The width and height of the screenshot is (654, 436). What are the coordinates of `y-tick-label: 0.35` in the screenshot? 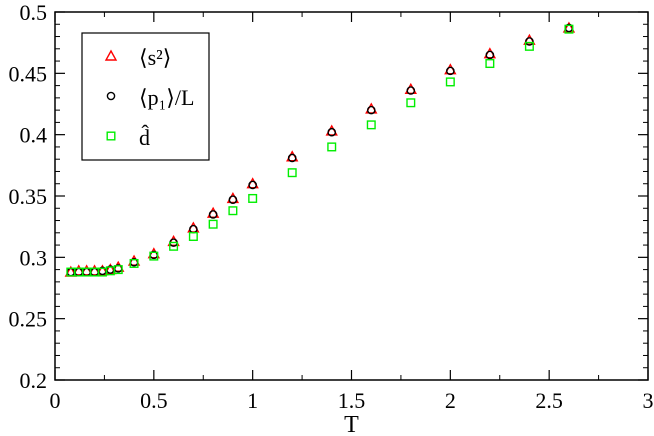 It's located at (28, 196).